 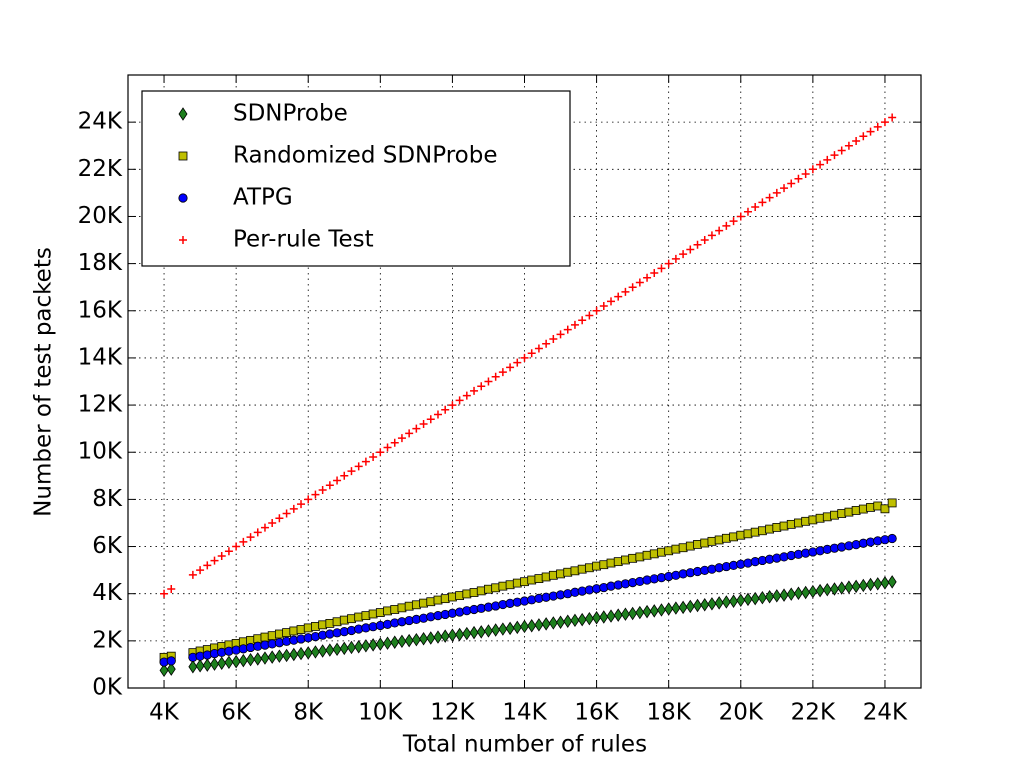 I want to click on y-tick-label: 6K, so click(x=107, y=546).